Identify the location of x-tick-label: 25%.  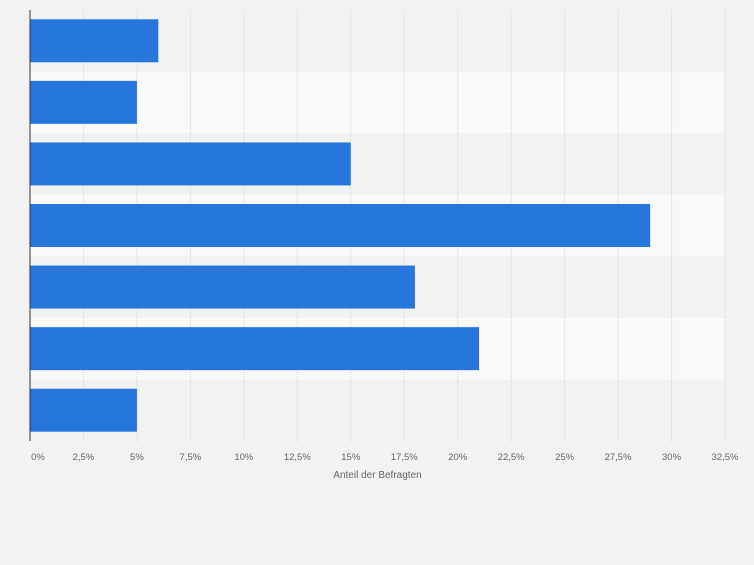
(565, 457).